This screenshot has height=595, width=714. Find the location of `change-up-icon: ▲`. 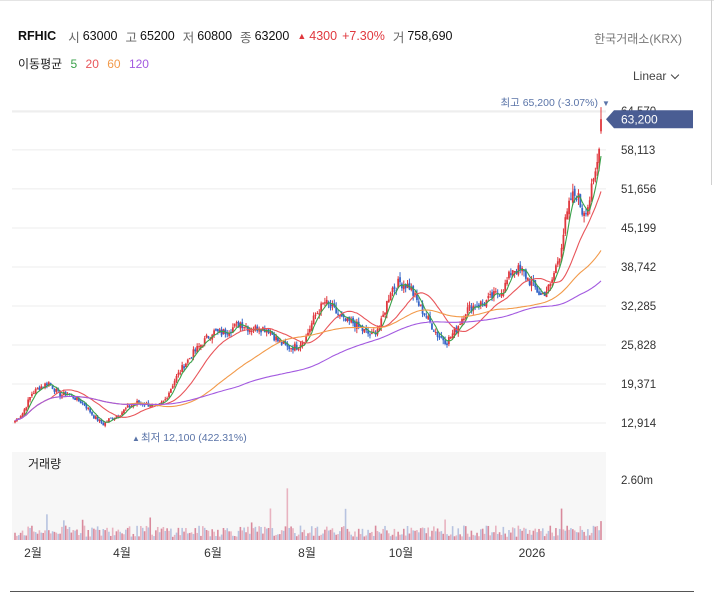

change-up-icon: ▲ is located at coordinates (302, 36).